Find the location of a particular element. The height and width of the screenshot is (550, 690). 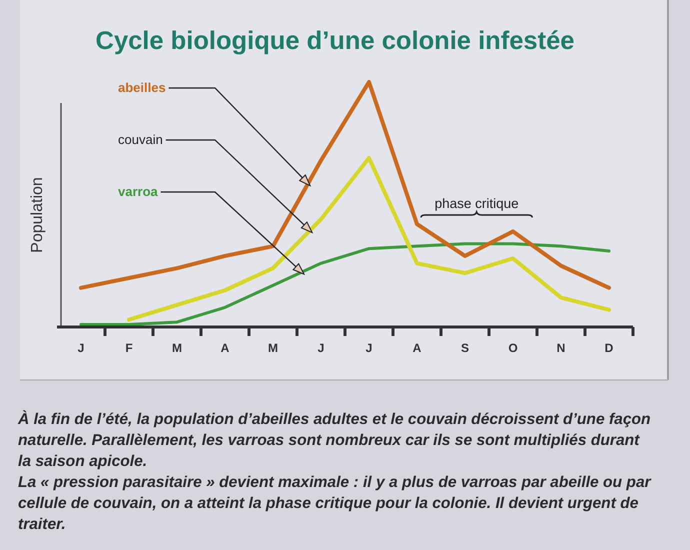

x-tick-label: D is located at coordinates (609, 348).